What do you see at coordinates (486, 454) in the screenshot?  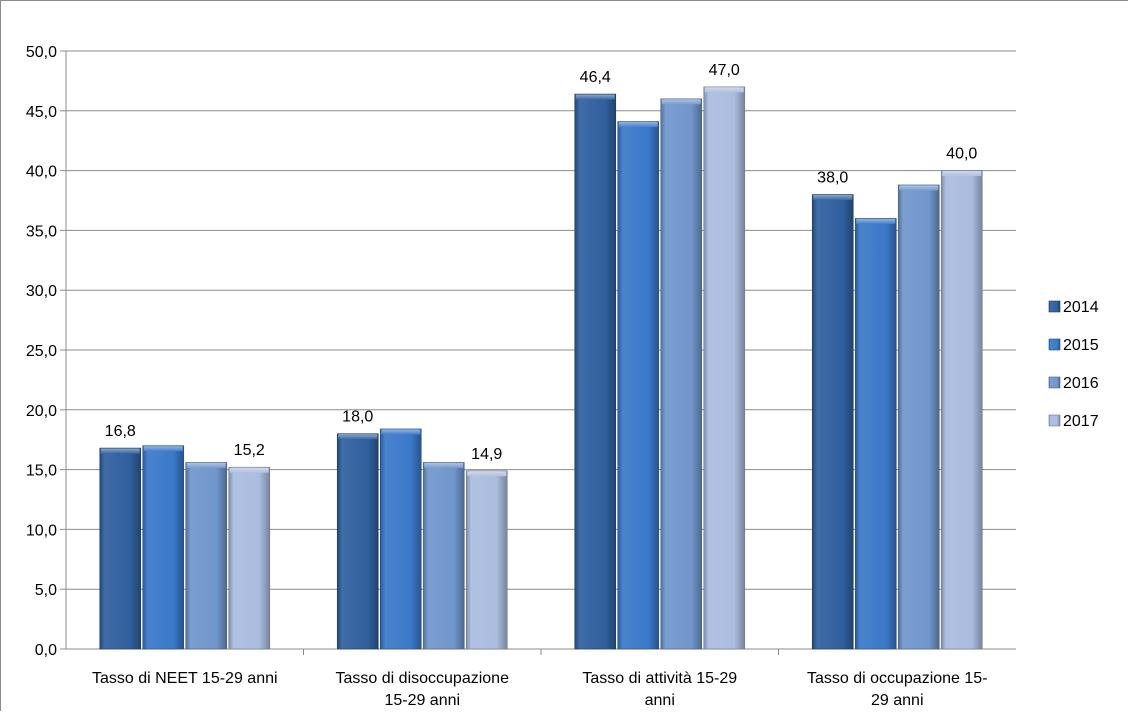 I see `data-label: 14,9` at bounding box center [486, 454].